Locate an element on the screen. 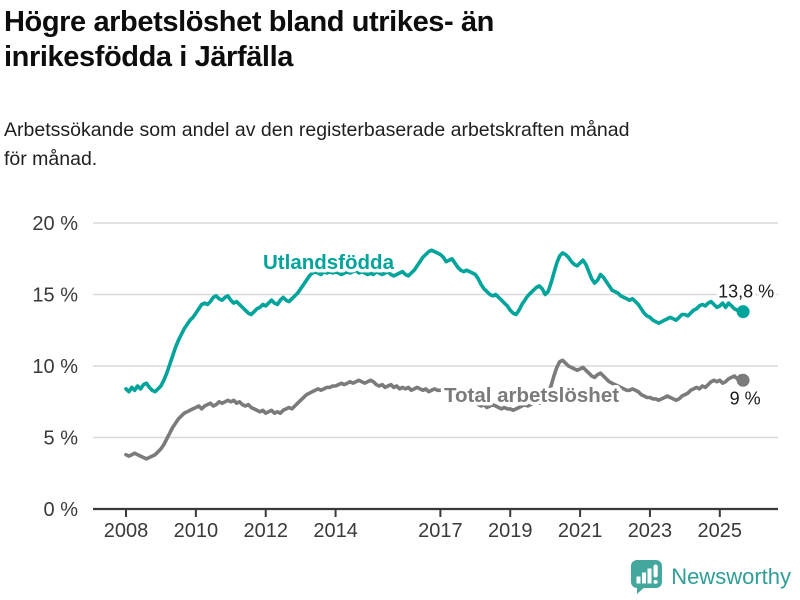 Image resolution: width=800 pixels, height=600 pixels. series-end-label-0: 13,8 % is located at coordinates (746, 292).